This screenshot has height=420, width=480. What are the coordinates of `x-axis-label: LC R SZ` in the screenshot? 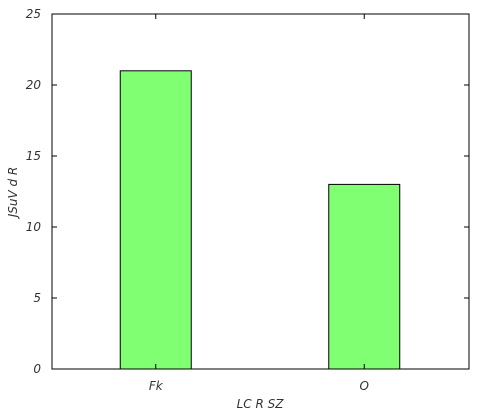 It's located at (261, 404).